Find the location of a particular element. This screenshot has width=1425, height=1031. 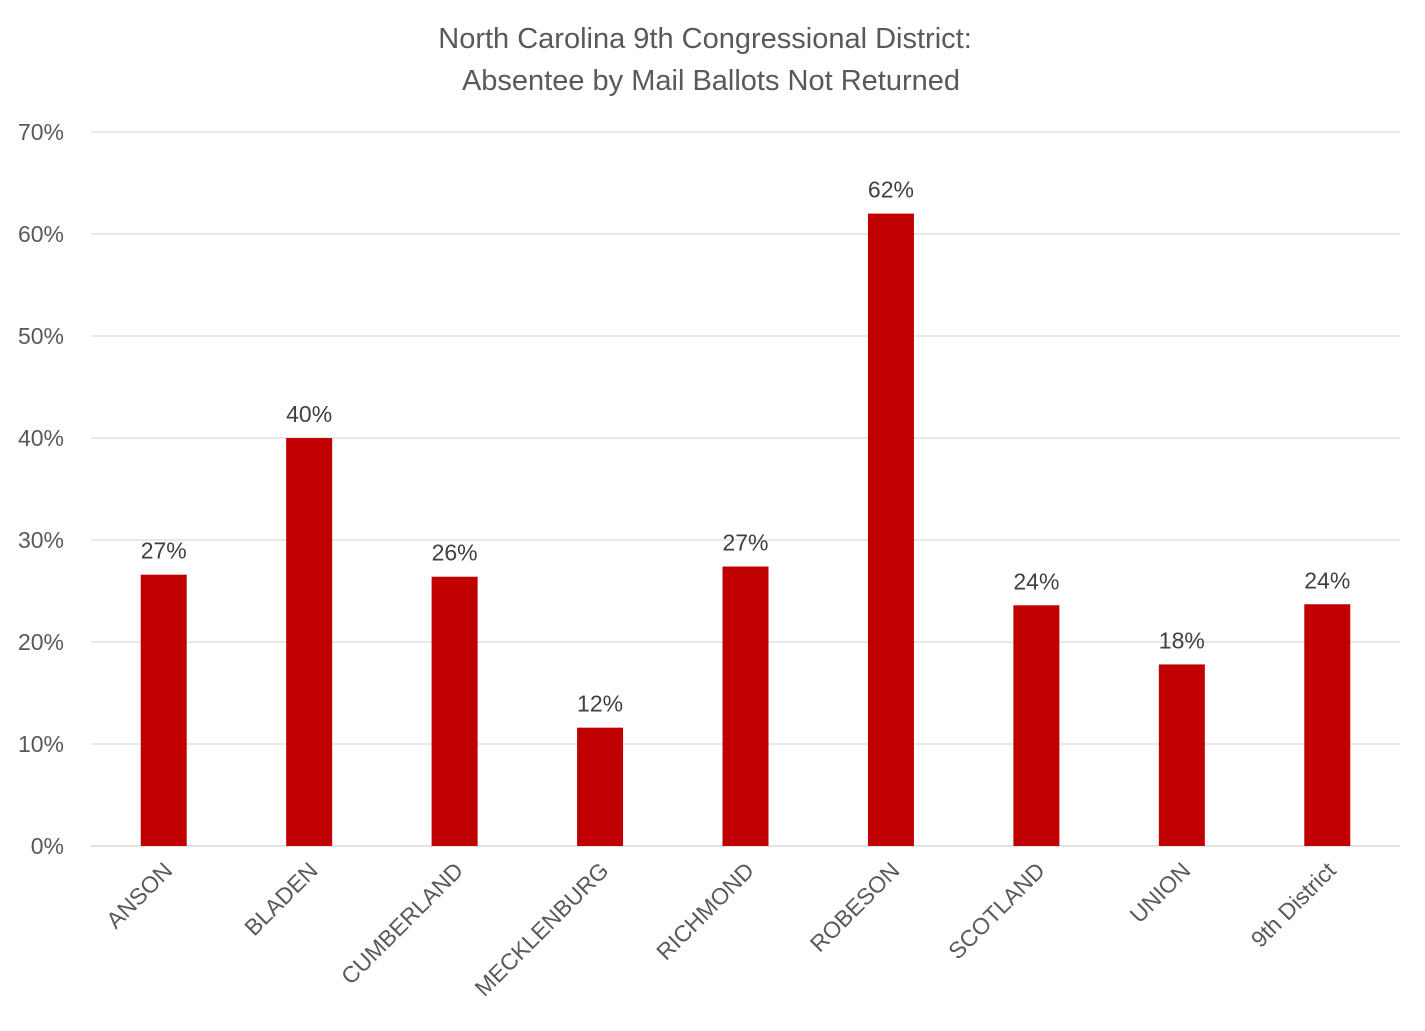

x-tick-label: UNION is located at coordinates (1160, 892).